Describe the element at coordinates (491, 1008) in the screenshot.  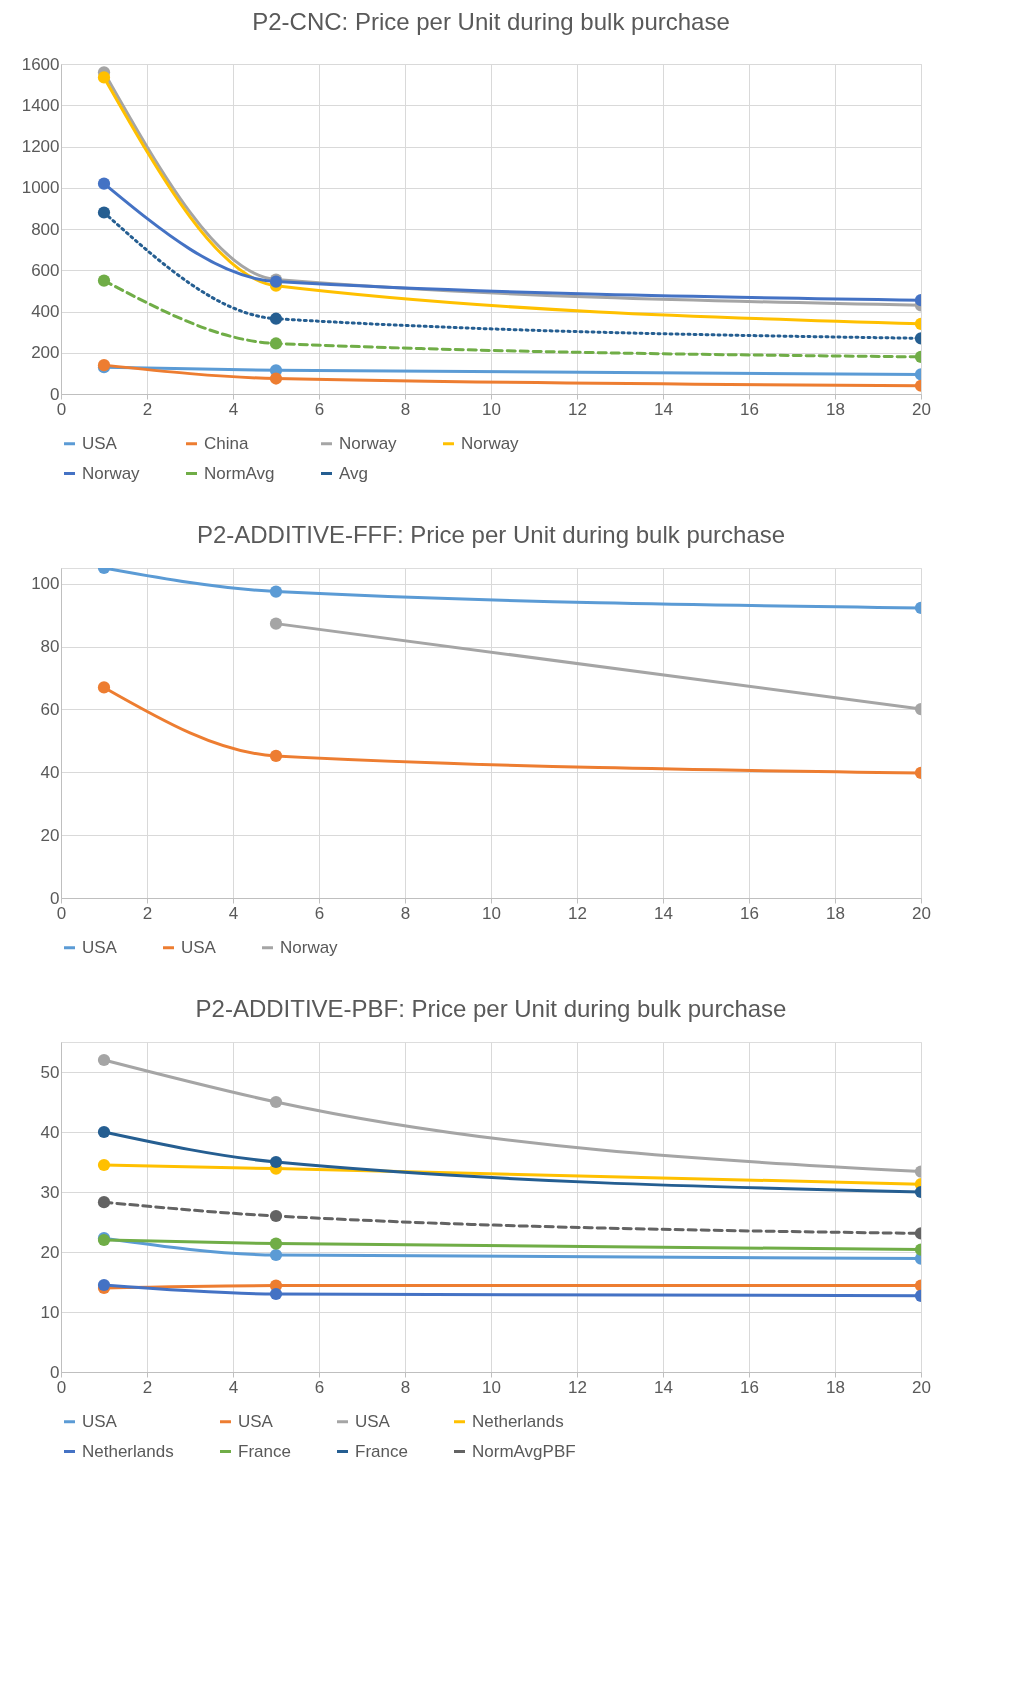
I see `chart-title: P2-ADDITIVE-PBF: Price per Unit during bulk purchase` at that location.